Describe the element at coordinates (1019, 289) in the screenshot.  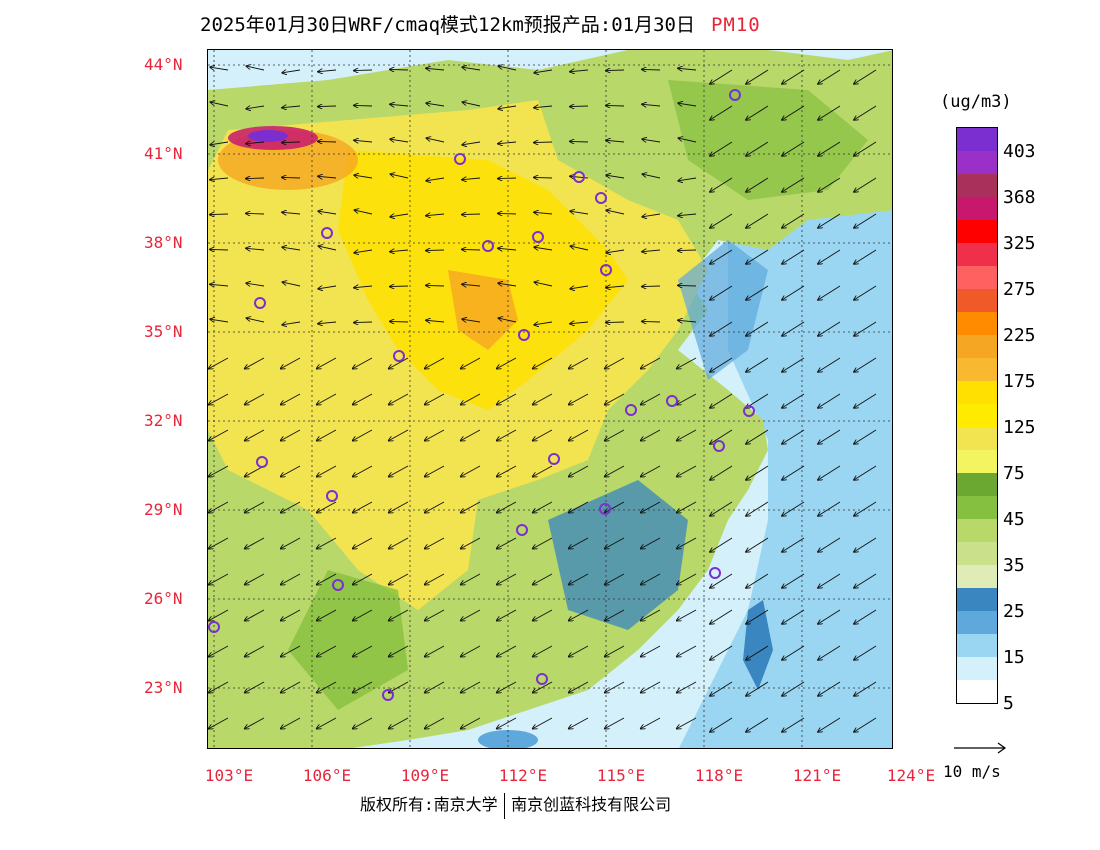
I see `colorbar-label-275: 275` at that location.